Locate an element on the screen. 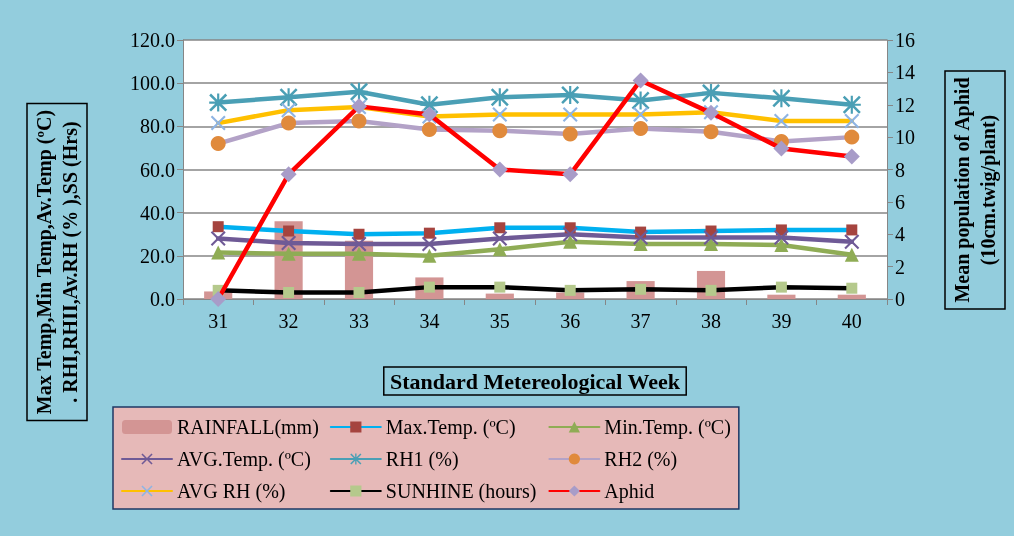  x-tick-label: 32 is located at coordinates (288, 321).